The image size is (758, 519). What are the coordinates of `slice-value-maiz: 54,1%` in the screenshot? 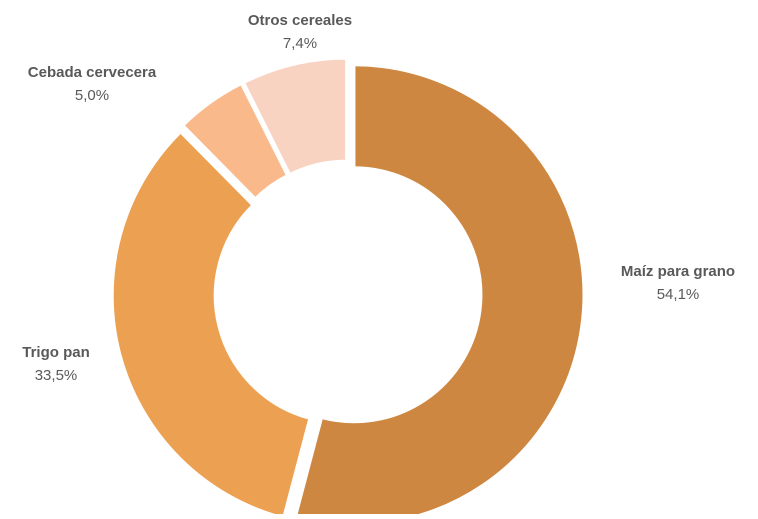 It's located at (678, 294).